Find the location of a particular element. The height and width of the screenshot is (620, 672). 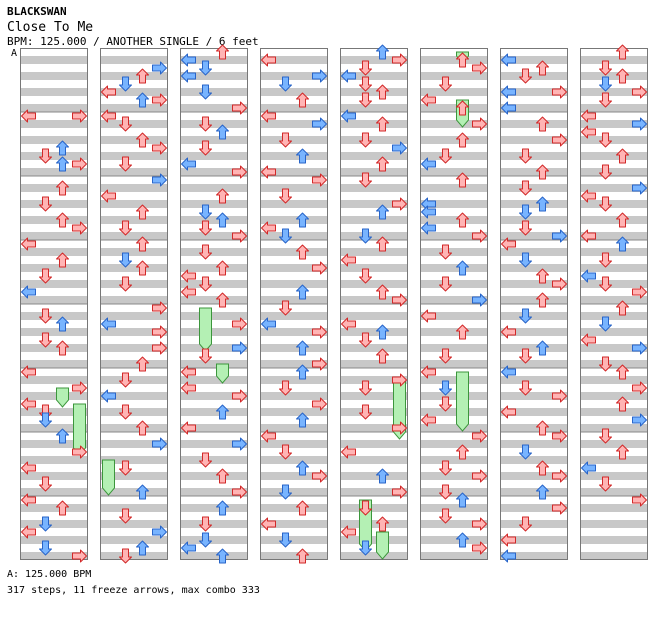

song-title: Close To Me is located at coordinates (50, 27).